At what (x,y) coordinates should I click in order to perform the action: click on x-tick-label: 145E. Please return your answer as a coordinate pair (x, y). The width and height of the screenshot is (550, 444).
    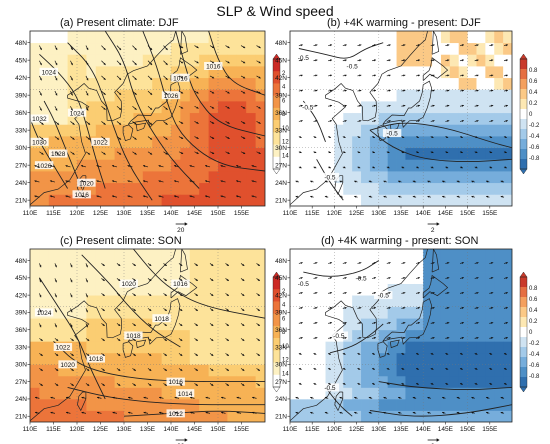
    Looking at the image, I should click on (195, 429).